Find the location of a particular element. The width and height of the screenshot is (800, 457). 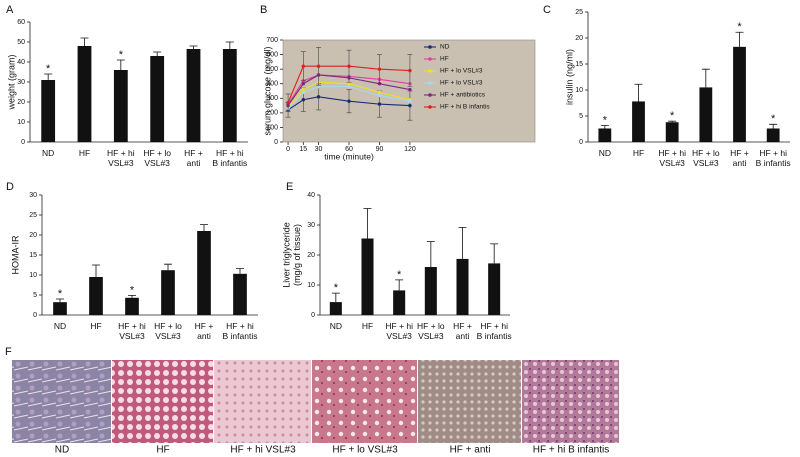

panel-label: B is located at coordinates (263, 10).